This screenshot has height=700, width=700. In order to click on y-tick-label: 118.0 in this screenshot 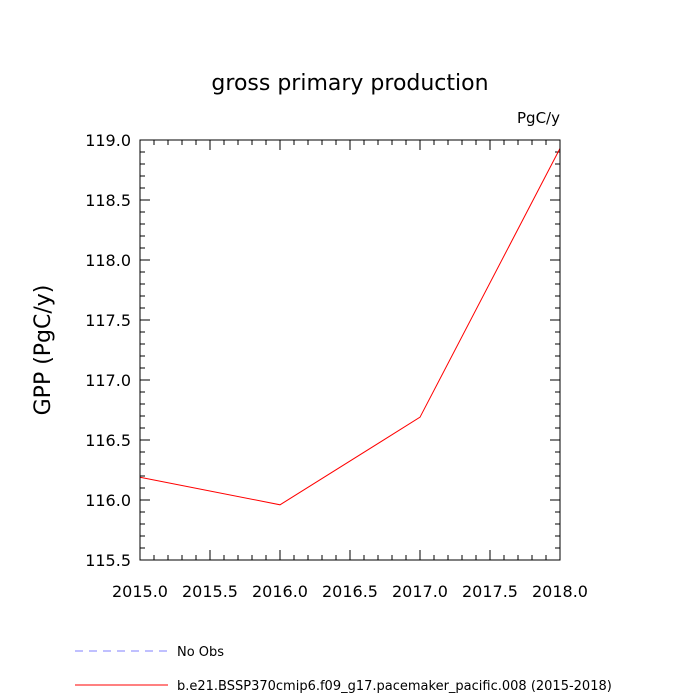, I will do `click(108, 260)`.